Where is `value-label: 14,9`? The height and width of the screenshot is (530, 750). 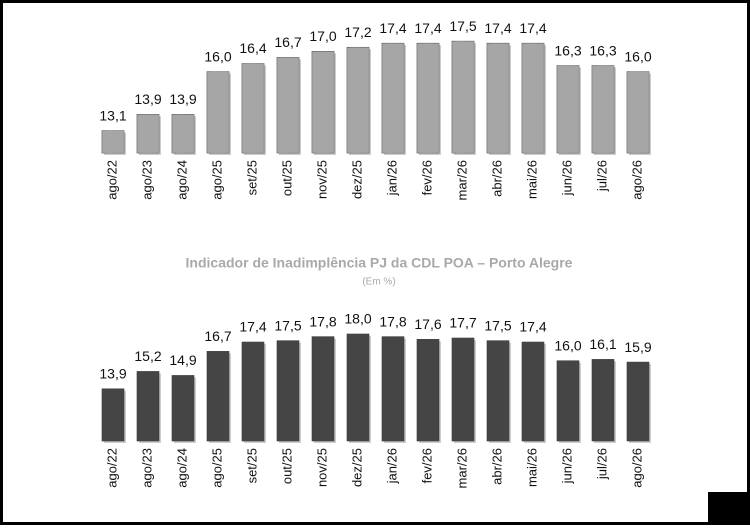 value-label: 14,9 is located at coordinates (182, 360).